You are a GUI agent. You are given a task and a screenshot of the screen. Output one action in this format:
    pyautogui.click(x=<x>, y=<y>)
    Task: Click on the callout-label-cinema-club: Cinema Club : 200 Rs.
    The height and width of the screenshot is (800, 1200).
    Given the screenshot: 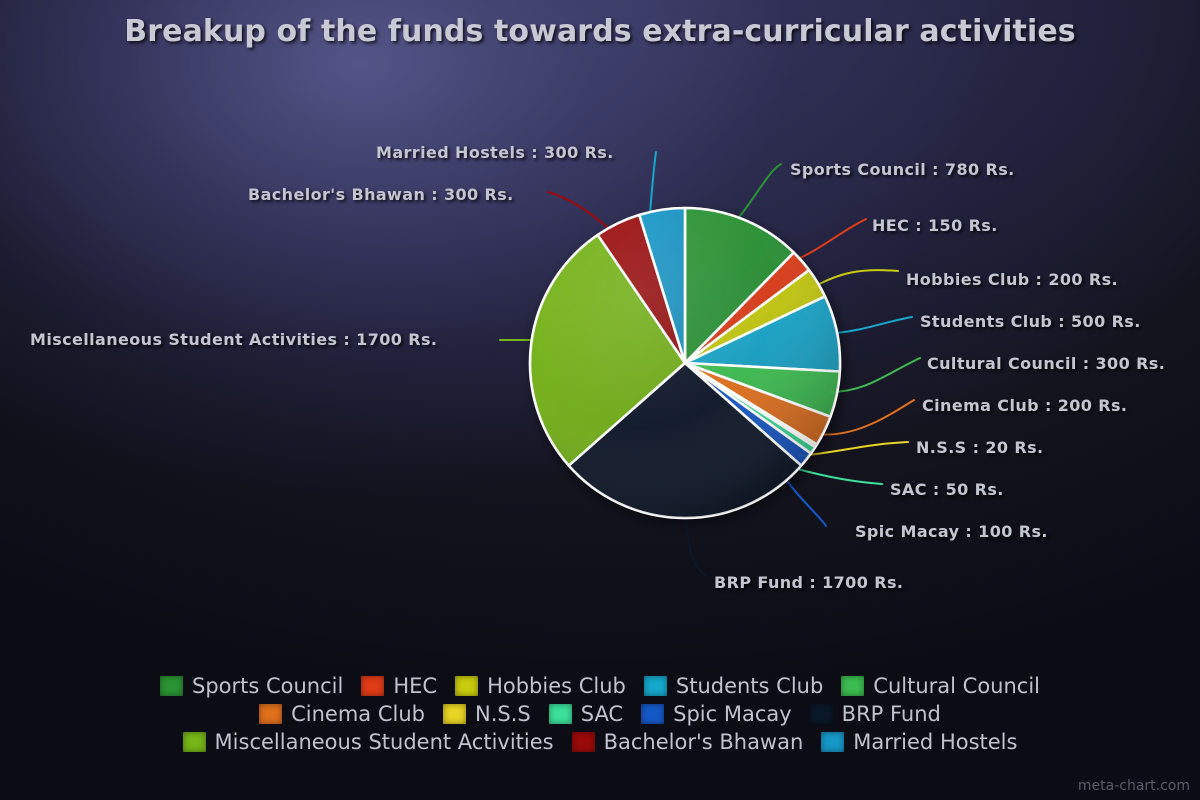 What is the action you would take?
    pyautogui.click(x=1025, y=405)
    